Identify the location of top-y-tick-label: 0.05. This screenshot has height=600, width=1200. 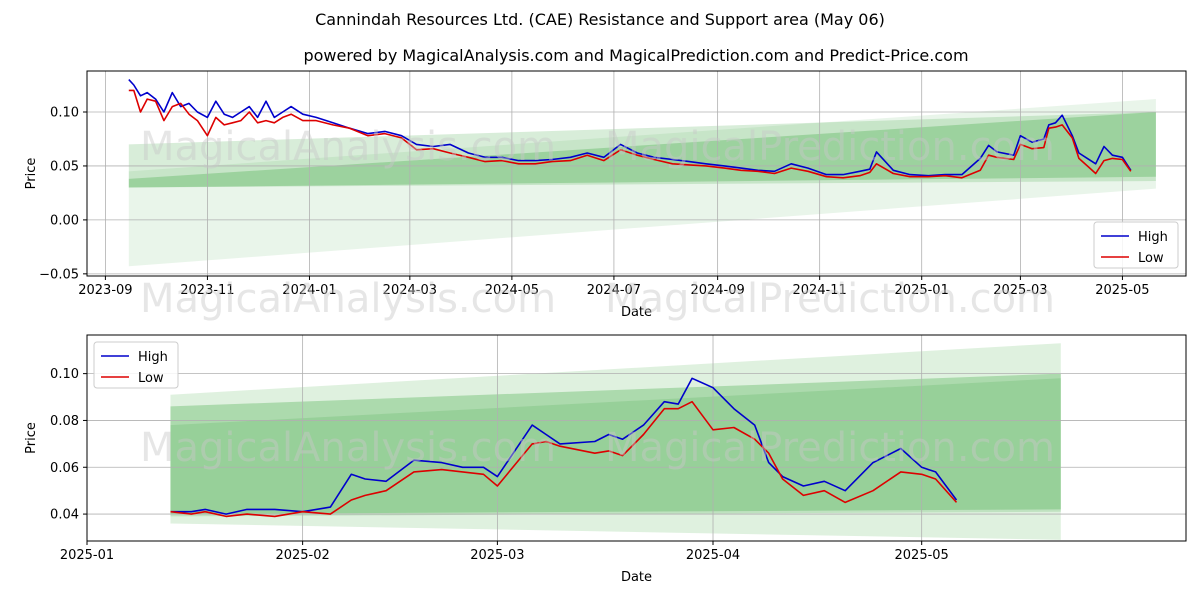
(64, 166).